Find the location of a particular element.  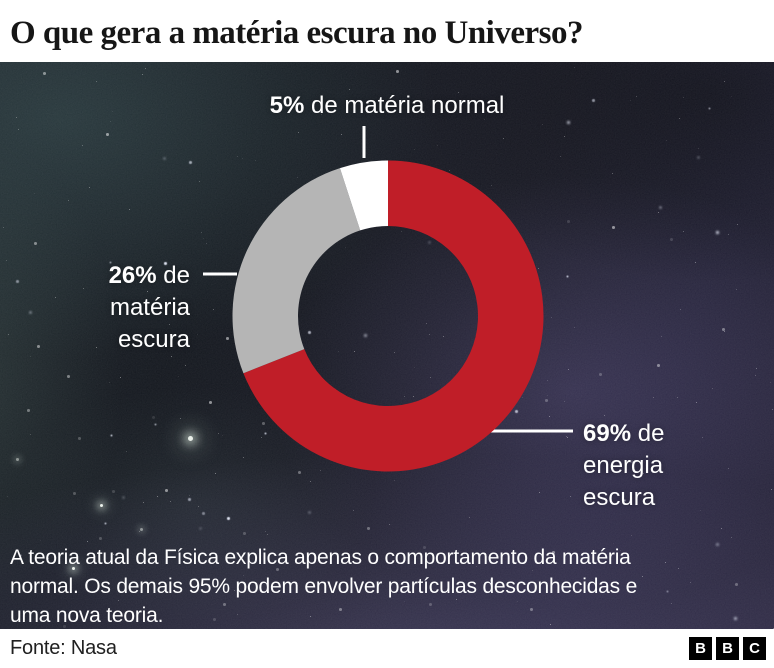

label-materia-escura: 26% de matéria escura is located at coordinates (95, 308).